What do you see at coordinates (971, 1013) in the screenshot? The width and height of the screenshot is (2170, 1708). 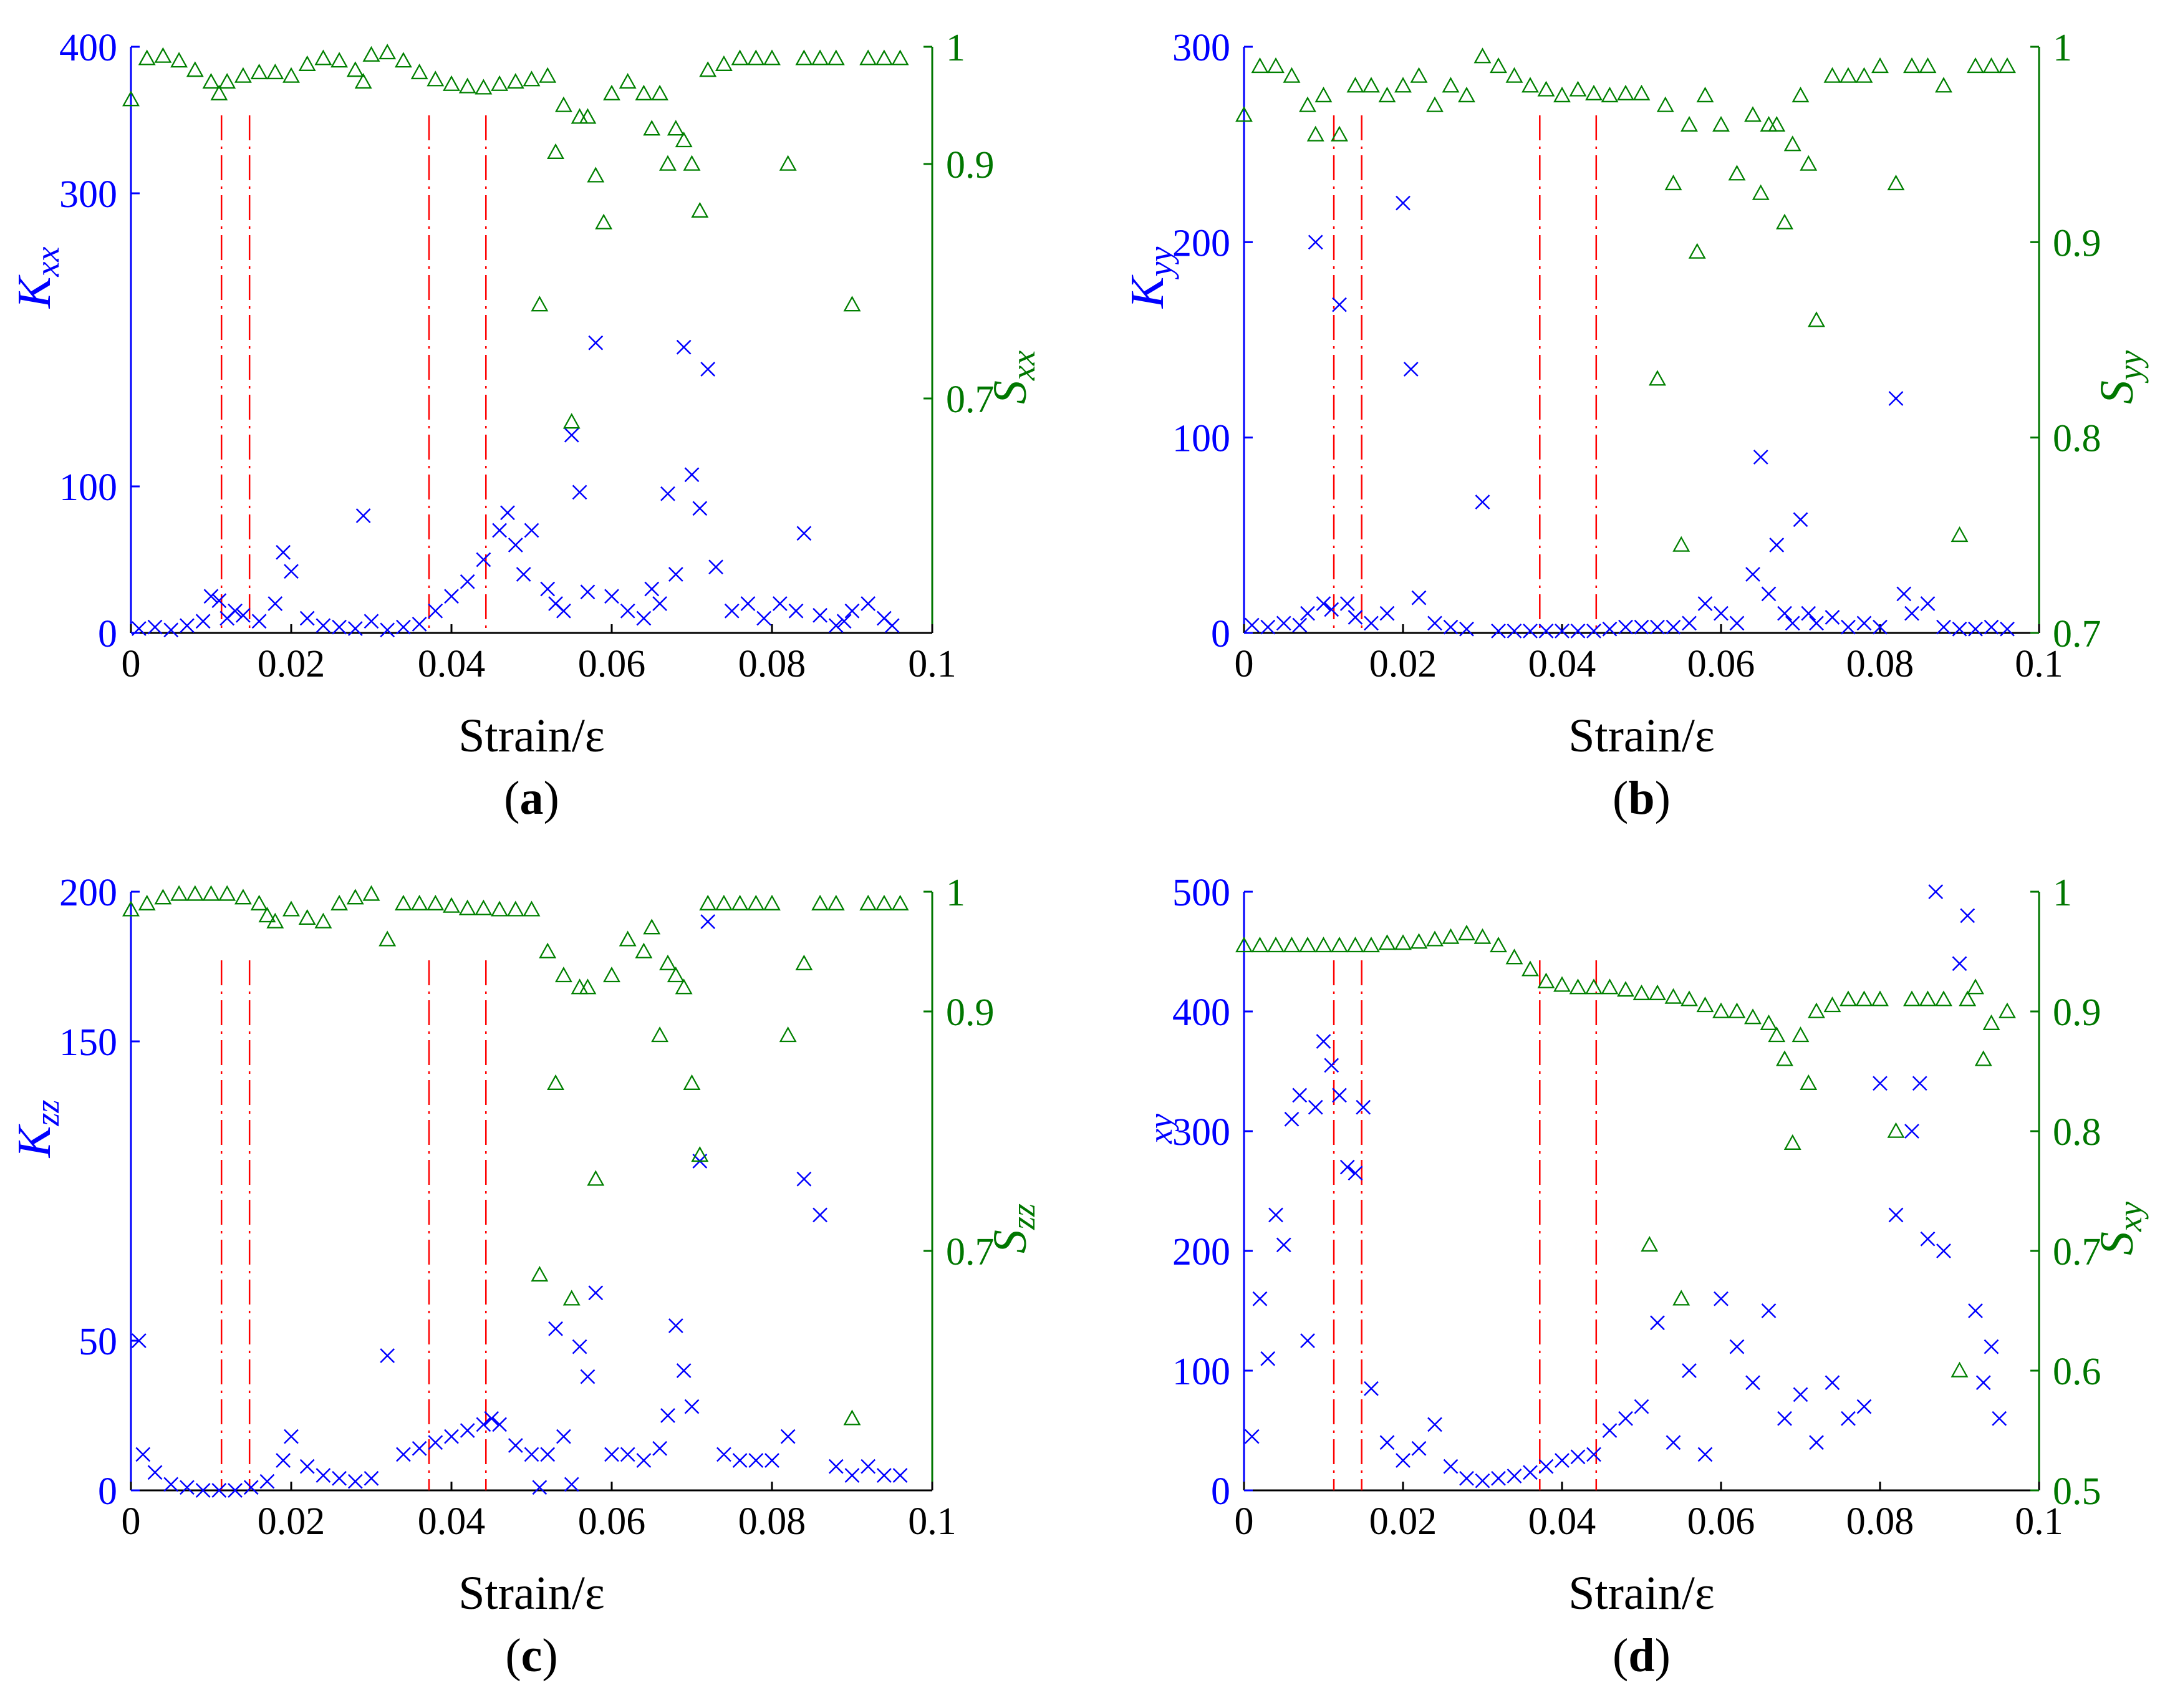 I see `y-right-tick-label: 0.9` at bounding box center [971, 1013].